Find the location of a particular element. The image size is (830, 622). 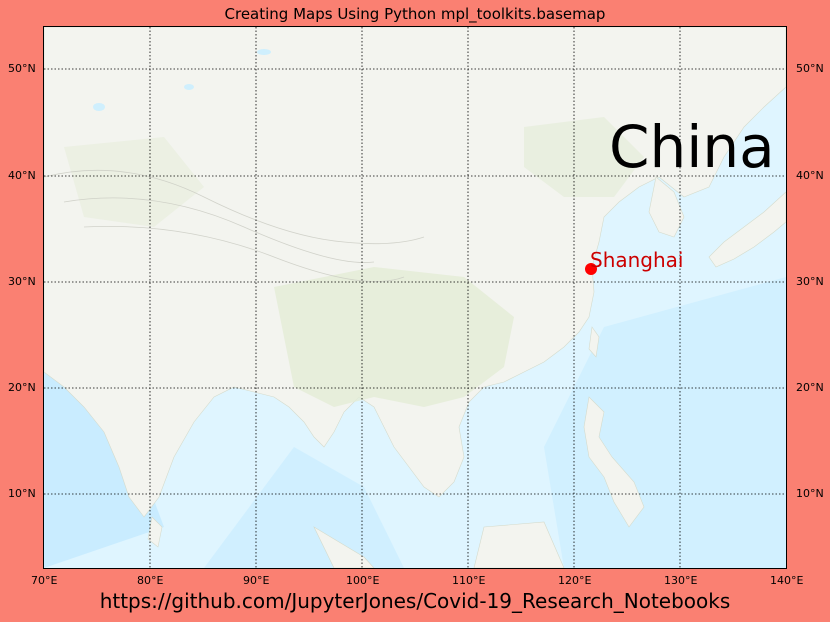

lon-tick-label: 70°E is located at coordinates (44, 580).